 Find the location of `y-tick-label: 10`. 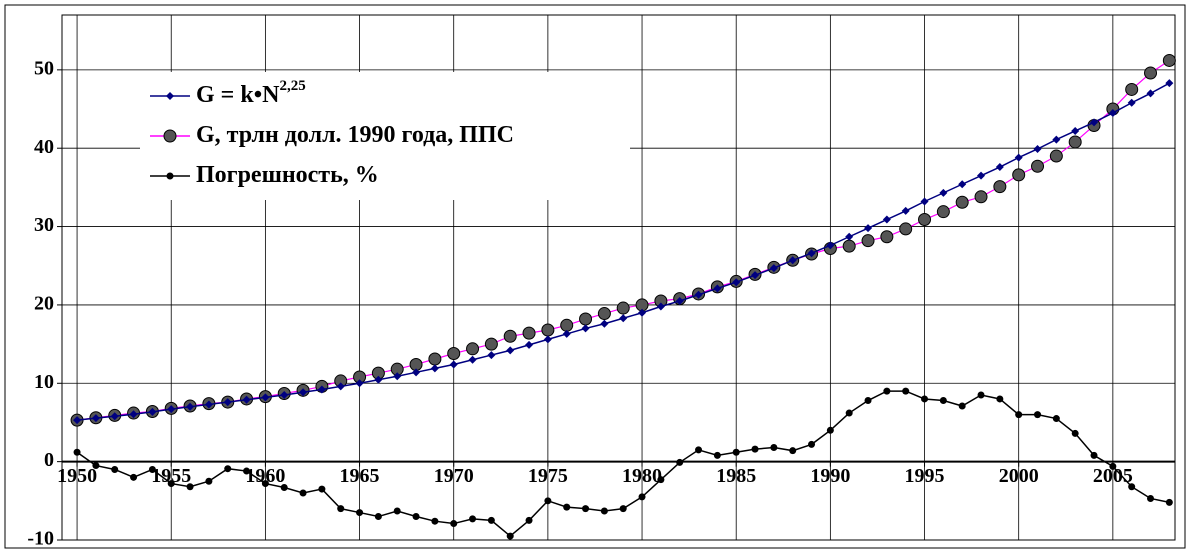

y-tick-label: 10 is located at coordinates (44, 382).